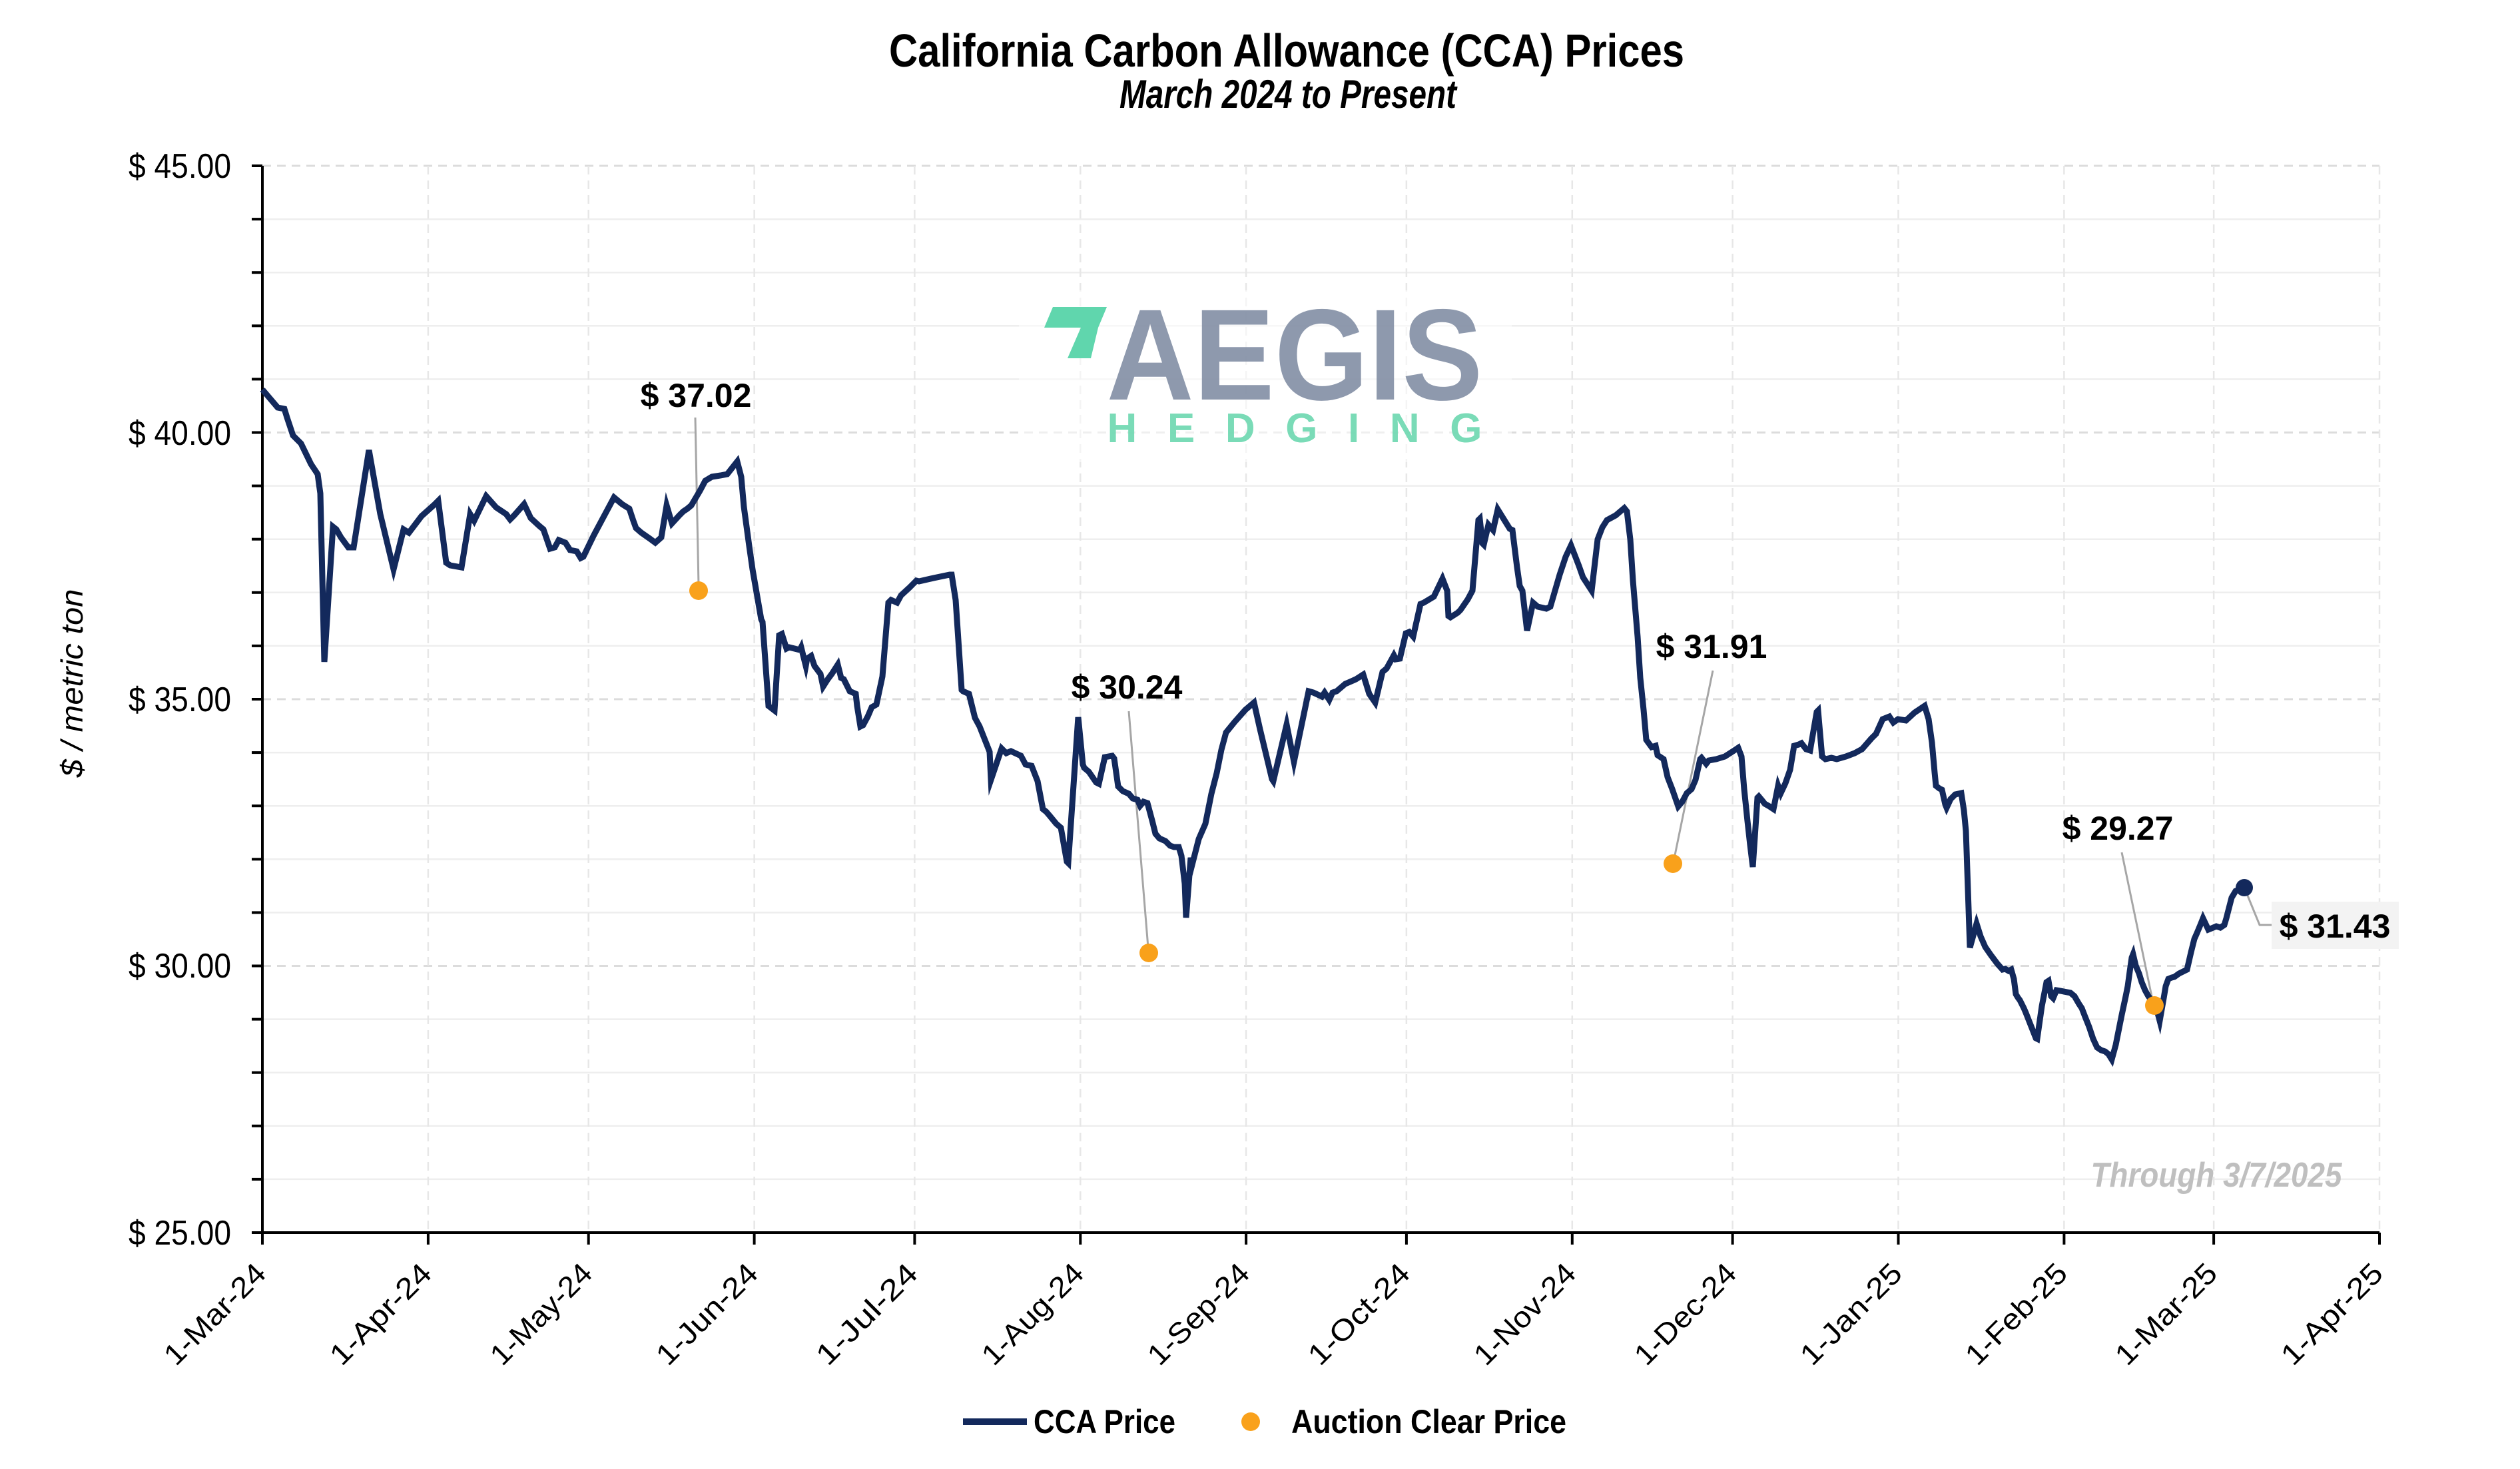 This screenshot has width=2520, height=1469. What do you see at coordinates (180, 166) in the screenshot?
I see `svg-text: $ 45.00` at bounding box center [180, 166].